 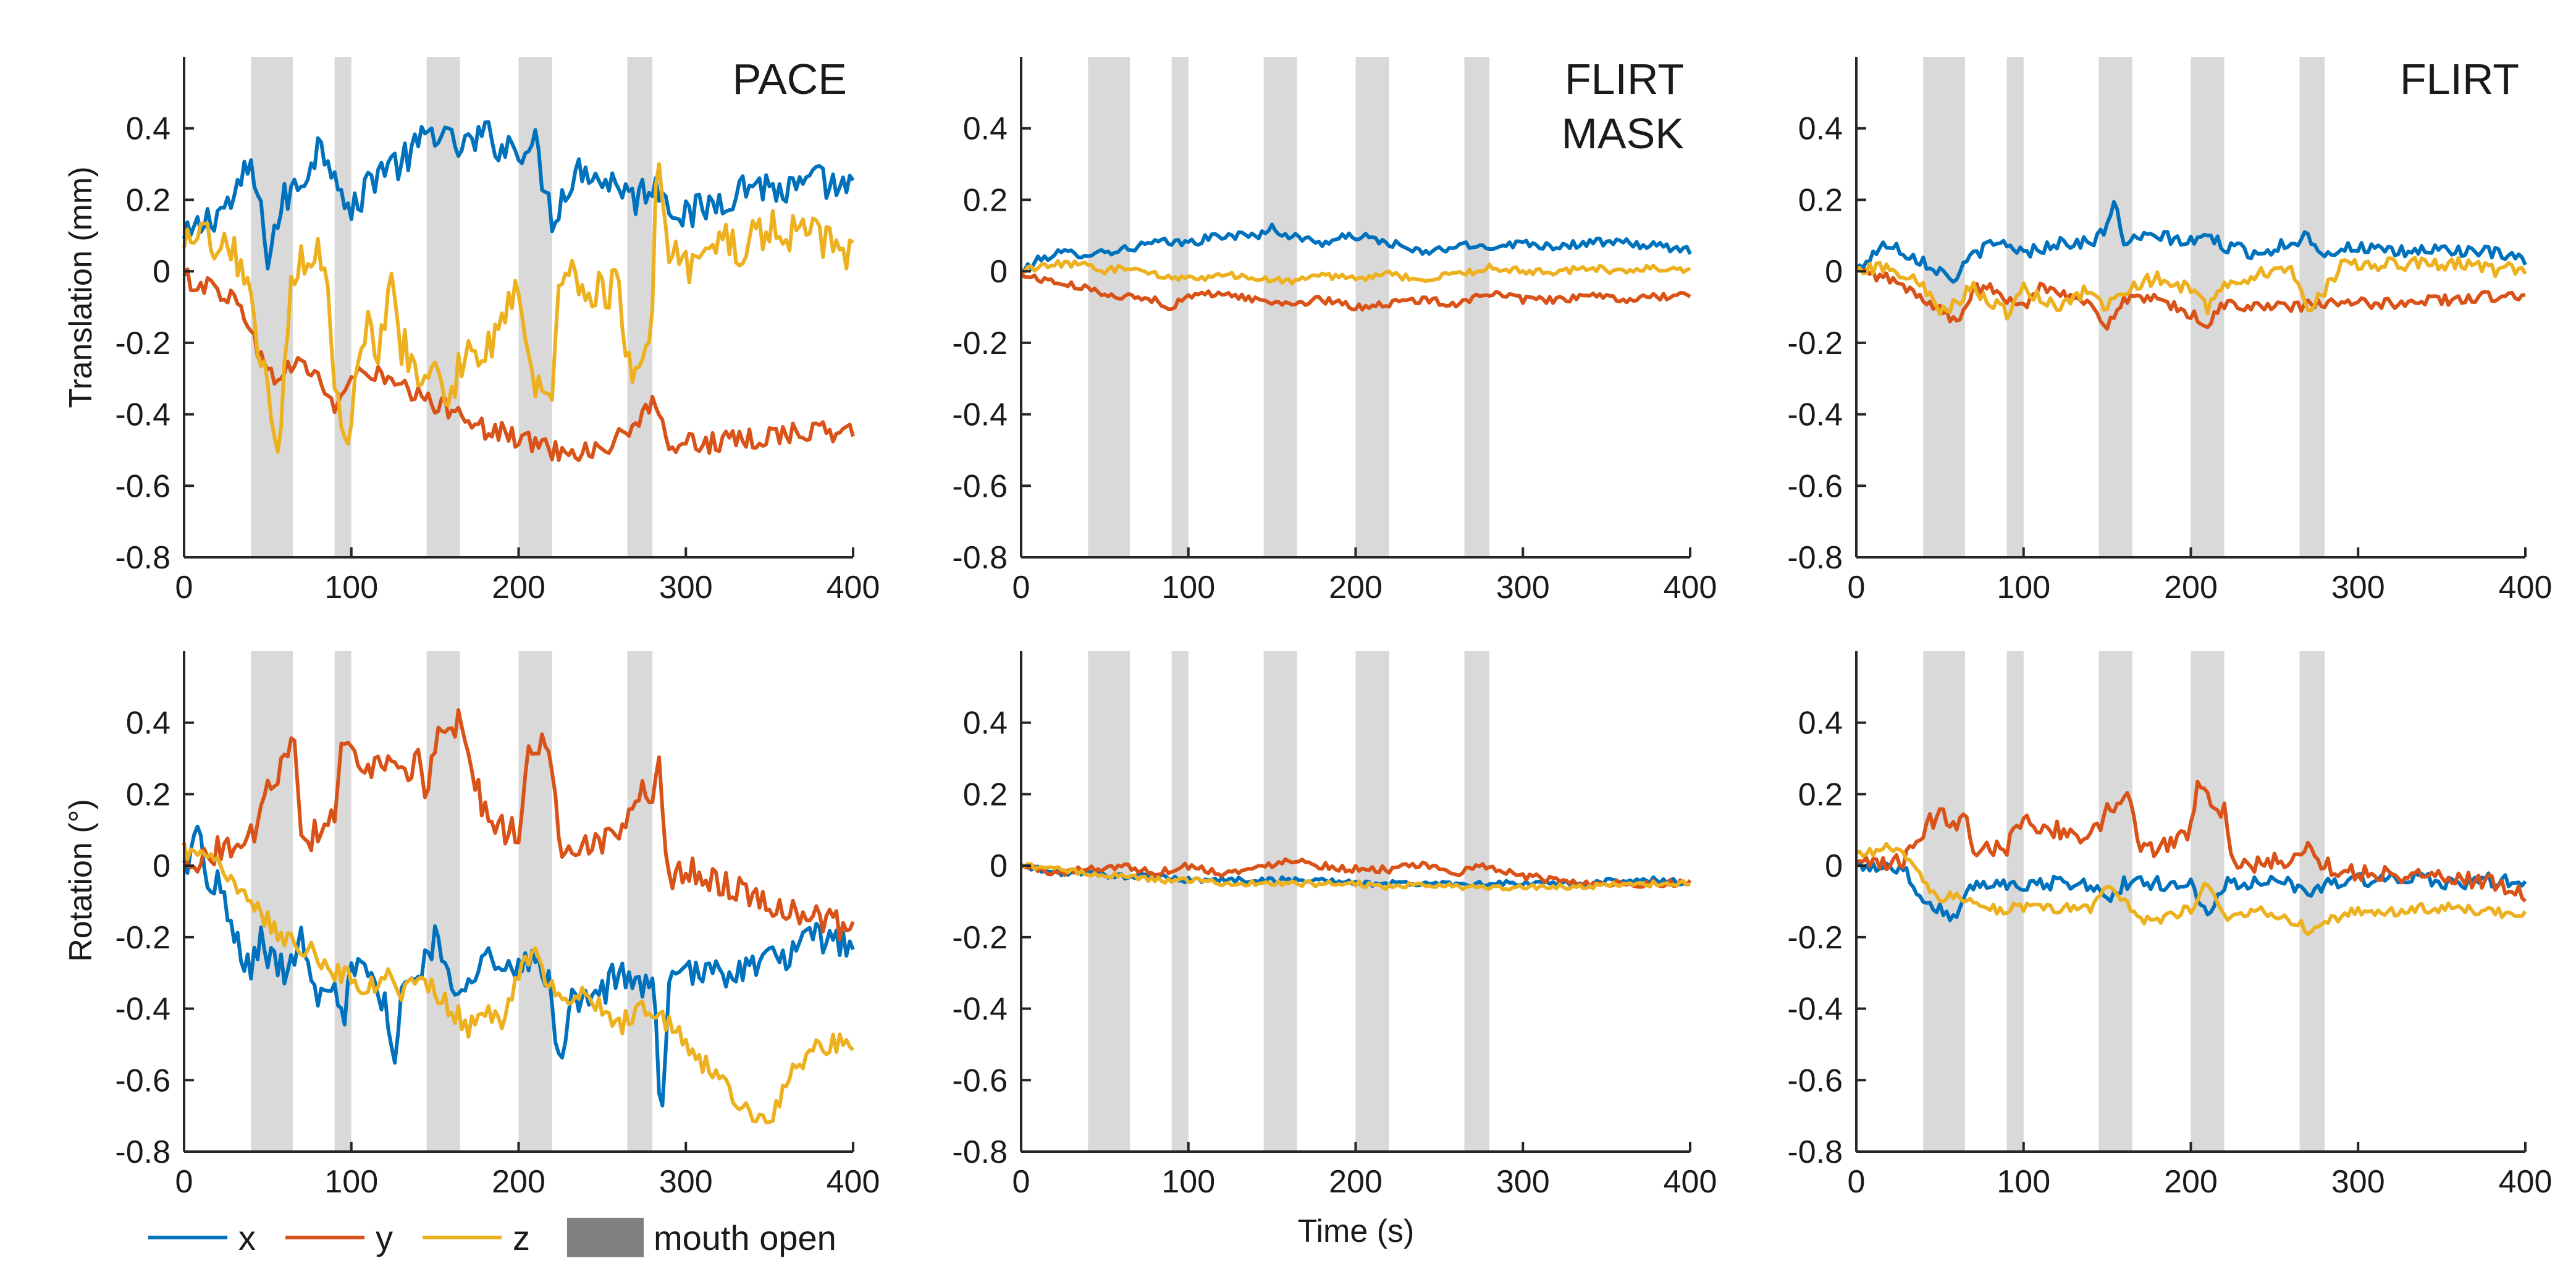 What do you see at coordinates (1356, 1231) in the screenshot?
I see `x-axis-label: Time (s)` at bounding box center [1356, 1231].